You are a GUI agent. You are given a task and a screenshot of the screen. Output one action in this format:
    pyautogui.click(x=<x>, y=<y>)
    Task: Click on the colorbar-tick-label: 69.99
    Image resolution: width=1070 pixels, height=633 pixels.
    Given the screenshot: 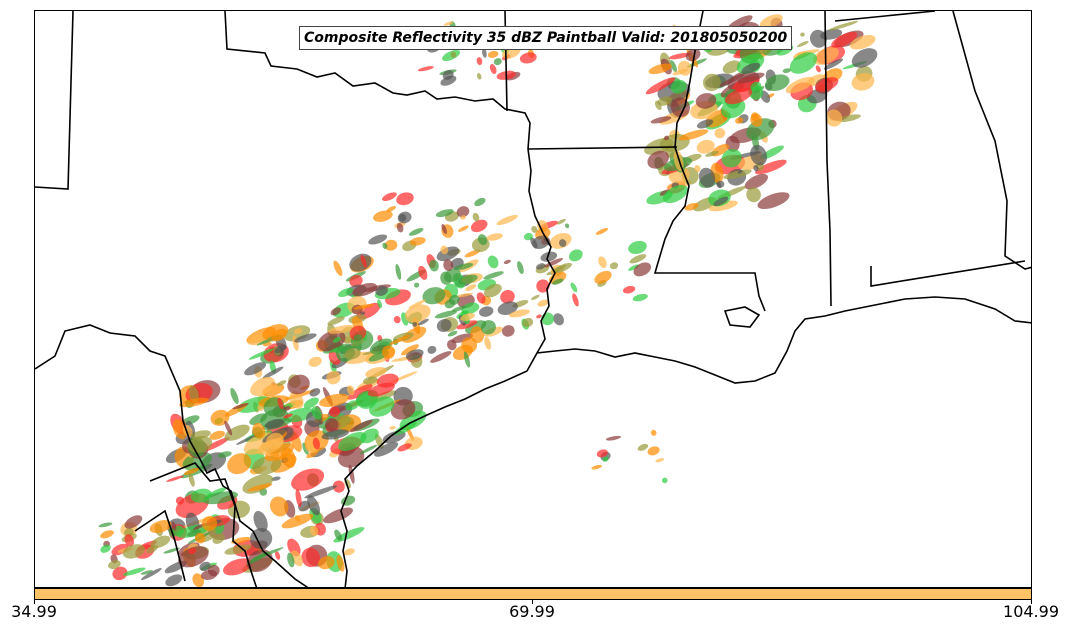 What is the action you would take?
    pyautogui.click(x=532, y=611)
    